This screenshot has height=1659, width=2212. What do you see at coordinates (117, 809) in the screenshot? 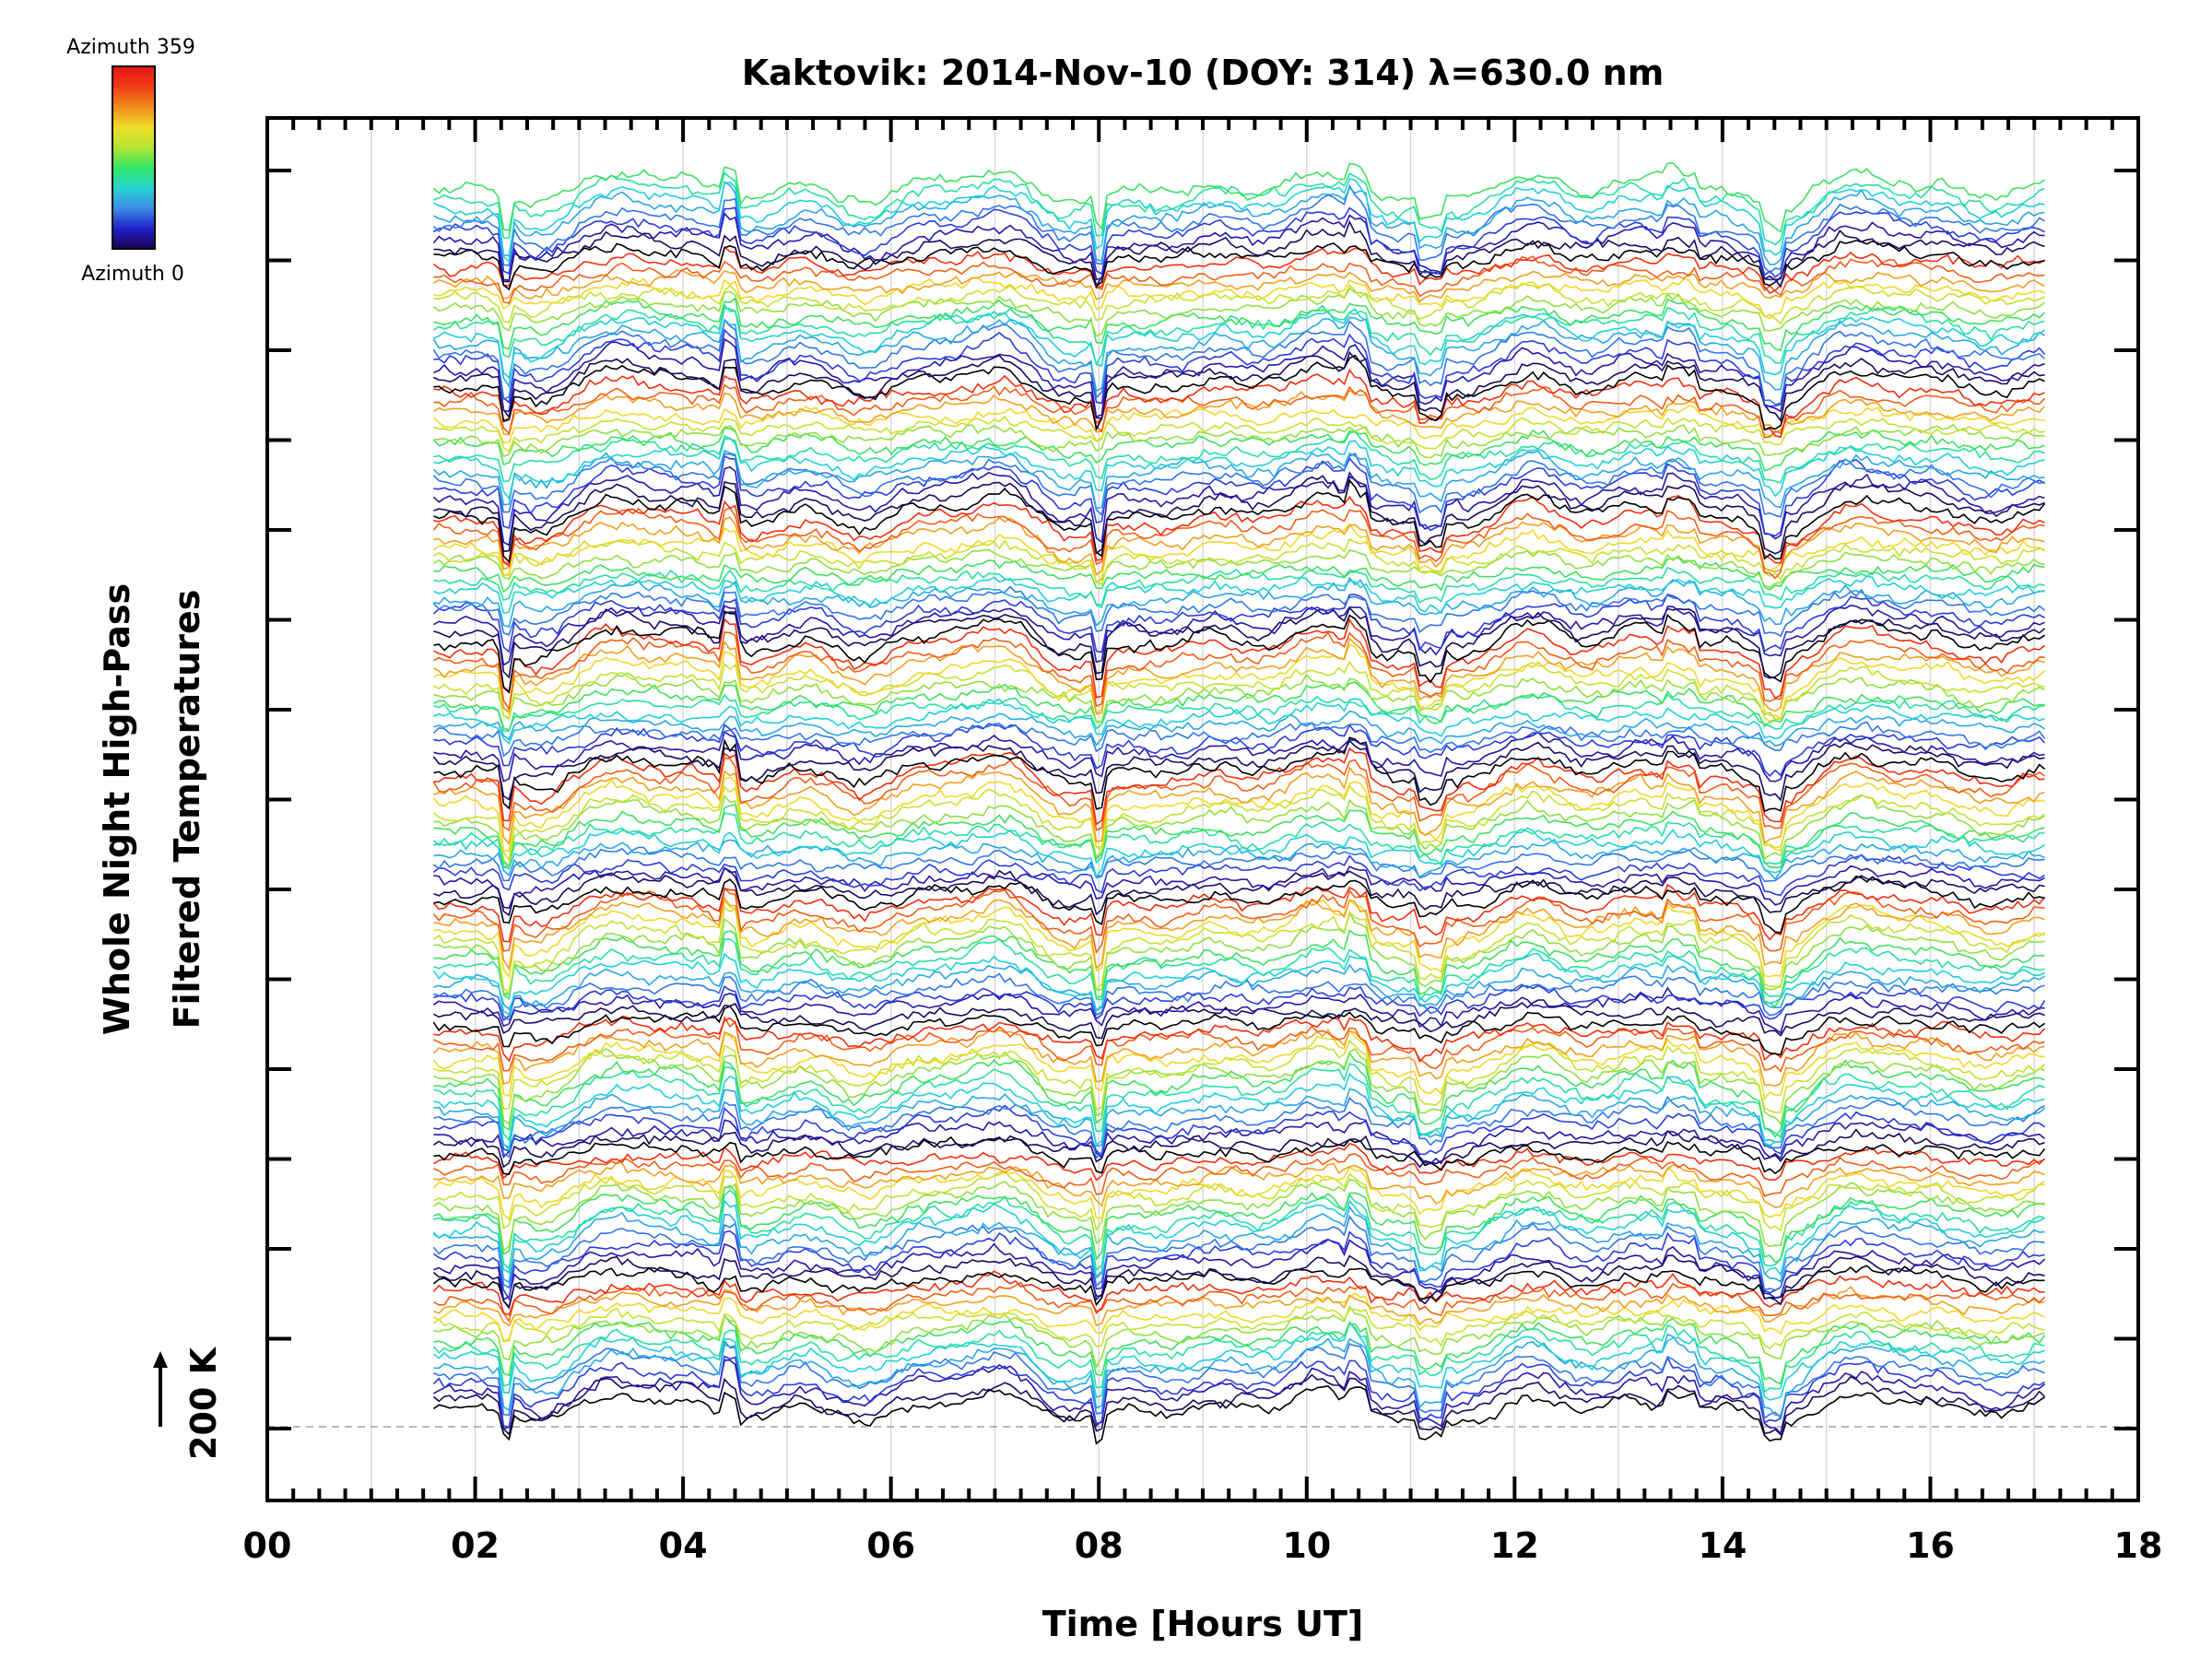
I see `y-axis-label-line1: Whole Night High-Pass` at bounding box center [117, 809].